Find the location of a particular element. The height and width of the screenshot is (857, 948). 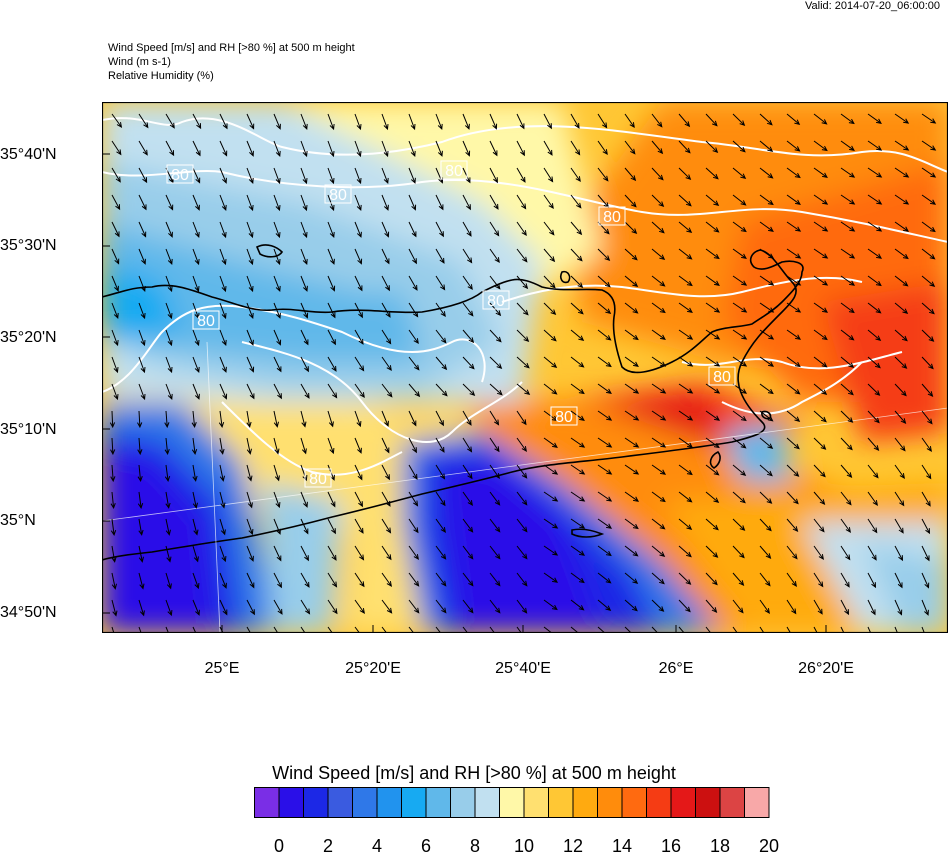

lat-label-34-50: 34°50'N is located at coordinates (28, 612).